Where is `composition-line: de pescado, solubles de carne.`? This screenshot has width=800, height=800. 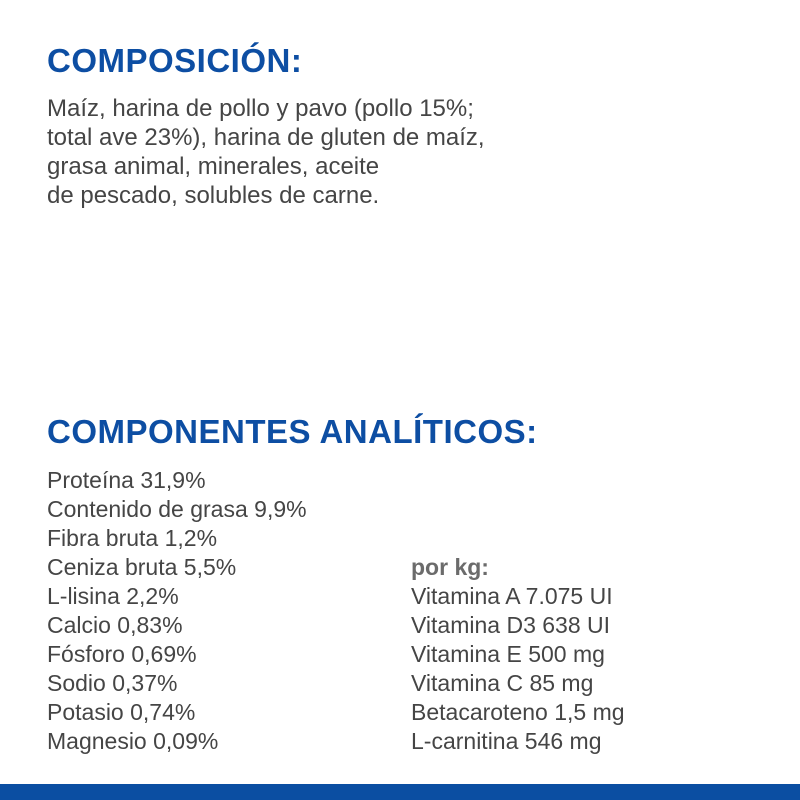
composition-line: de pescado, solubles de carne. is located at coordinates (213, 195).